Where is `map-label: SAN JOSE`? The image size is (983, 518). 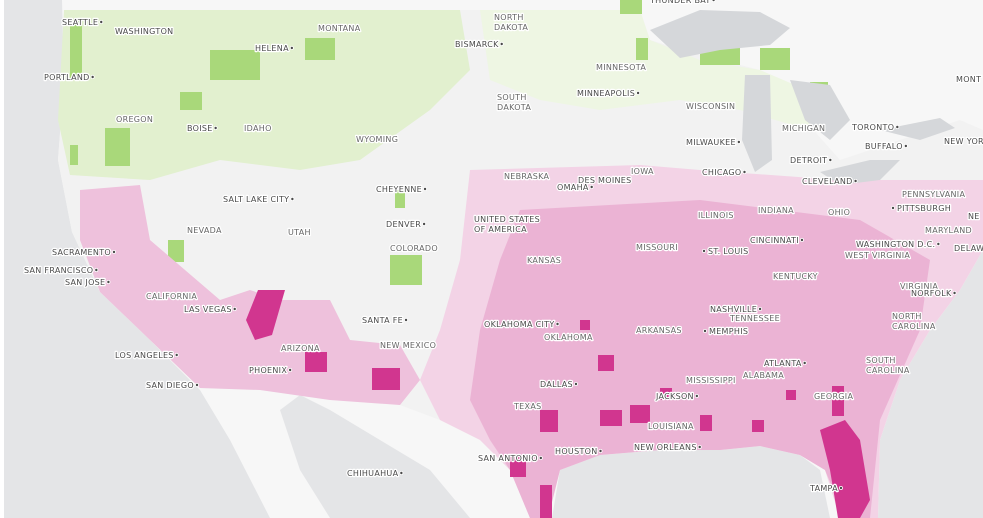 map-label: SAN JOSE is located at coordinates (85, 282).